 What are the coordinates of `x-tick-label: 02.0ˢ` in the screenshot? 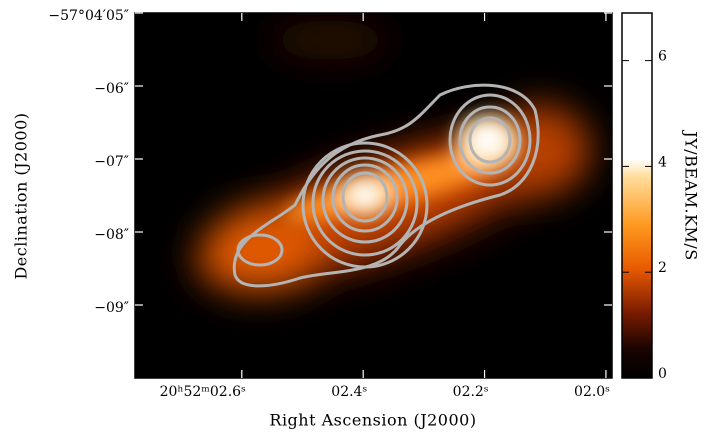 It's located at (592, 392).